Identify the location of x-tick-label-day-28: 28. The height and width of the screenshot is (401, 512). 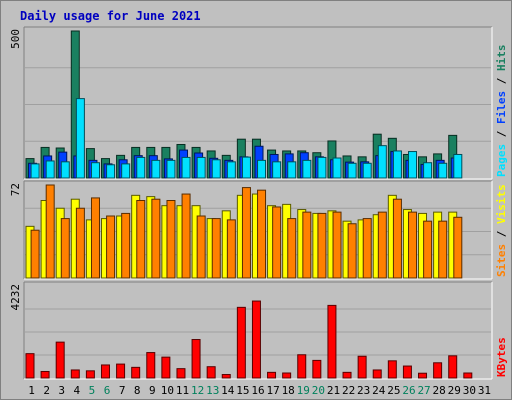
(439, 390).